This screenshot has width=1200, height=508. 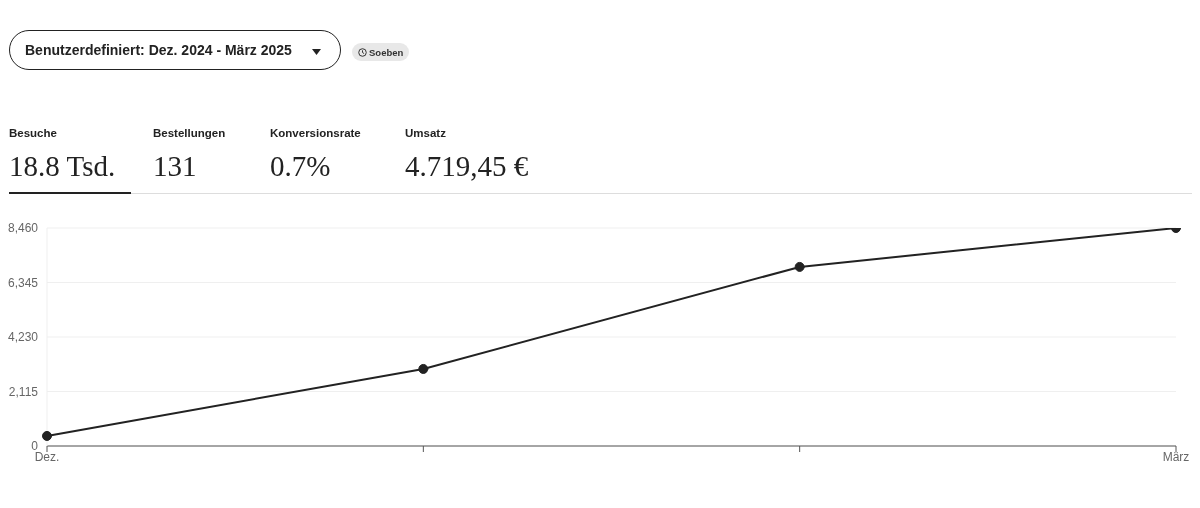 What do you see at coordinates (158, 50) in the screenshot?
I see `chart-subtitle: Benutzerdefiniert: Dez. 2024 - März 2025` at bounding box center [158, 50].